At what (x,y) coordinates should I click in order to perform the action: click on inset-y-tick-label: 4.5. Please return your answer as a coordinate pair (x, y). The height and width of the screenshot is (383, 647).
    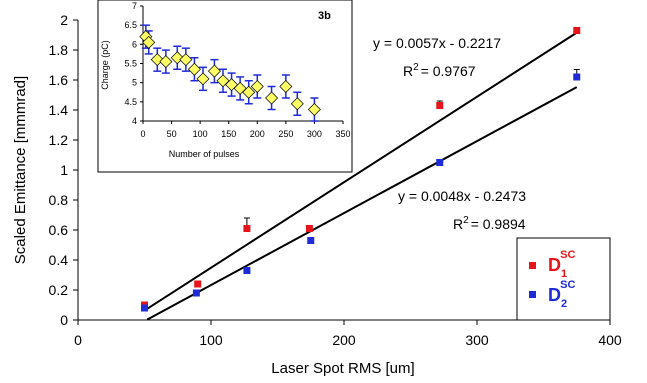
    Looking at the image, I should click on (130, 102).